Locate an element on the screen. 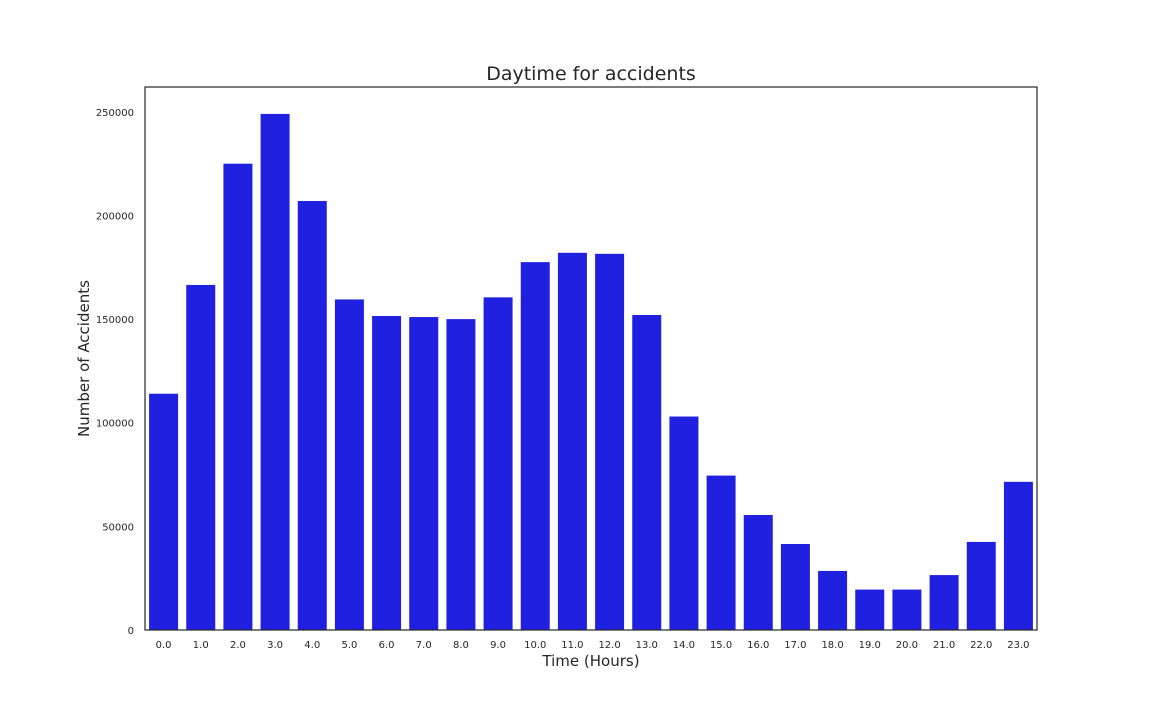 The height and width of the screenshot is (724, 1152). bar-21.0 is located at coordinates (944, 602).